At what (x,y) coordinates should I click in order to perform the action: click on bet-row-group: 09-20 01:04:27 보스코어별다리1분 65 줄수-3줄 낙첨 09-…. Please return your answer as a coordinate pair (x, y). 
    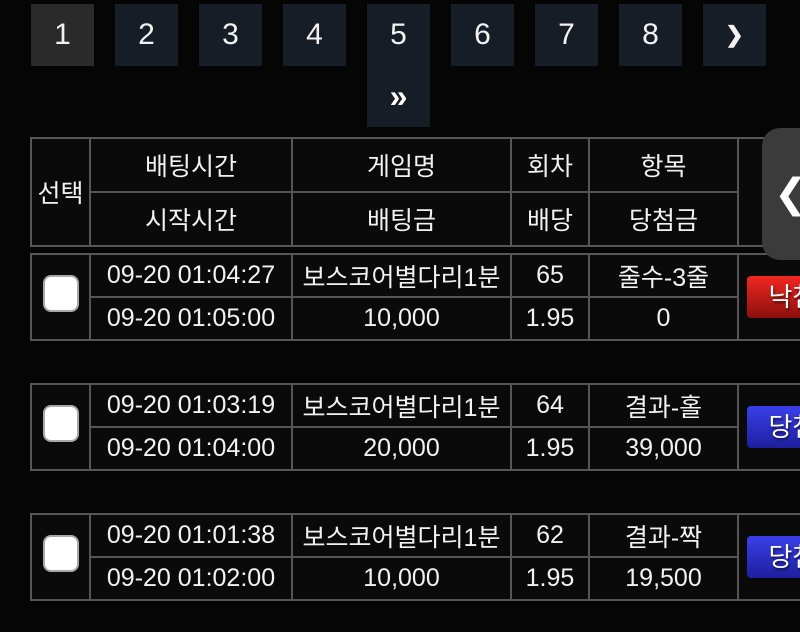
    Looking at the image, I should click on (415, 297).